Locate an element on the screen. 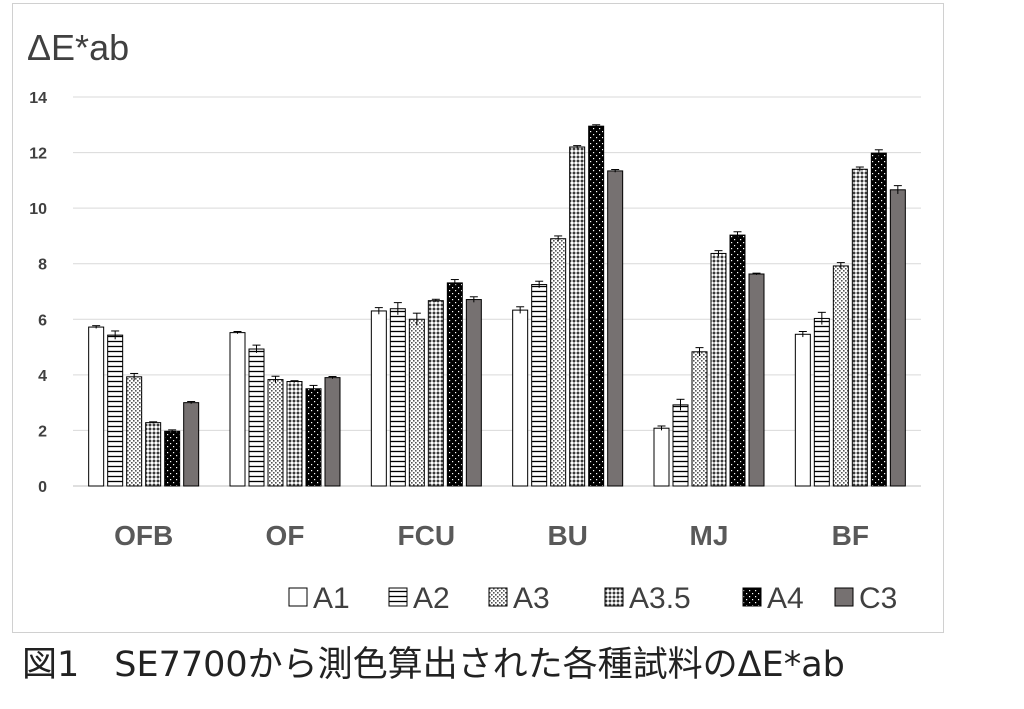  bar-ofb-c3 is located at coordinates (191, 444).